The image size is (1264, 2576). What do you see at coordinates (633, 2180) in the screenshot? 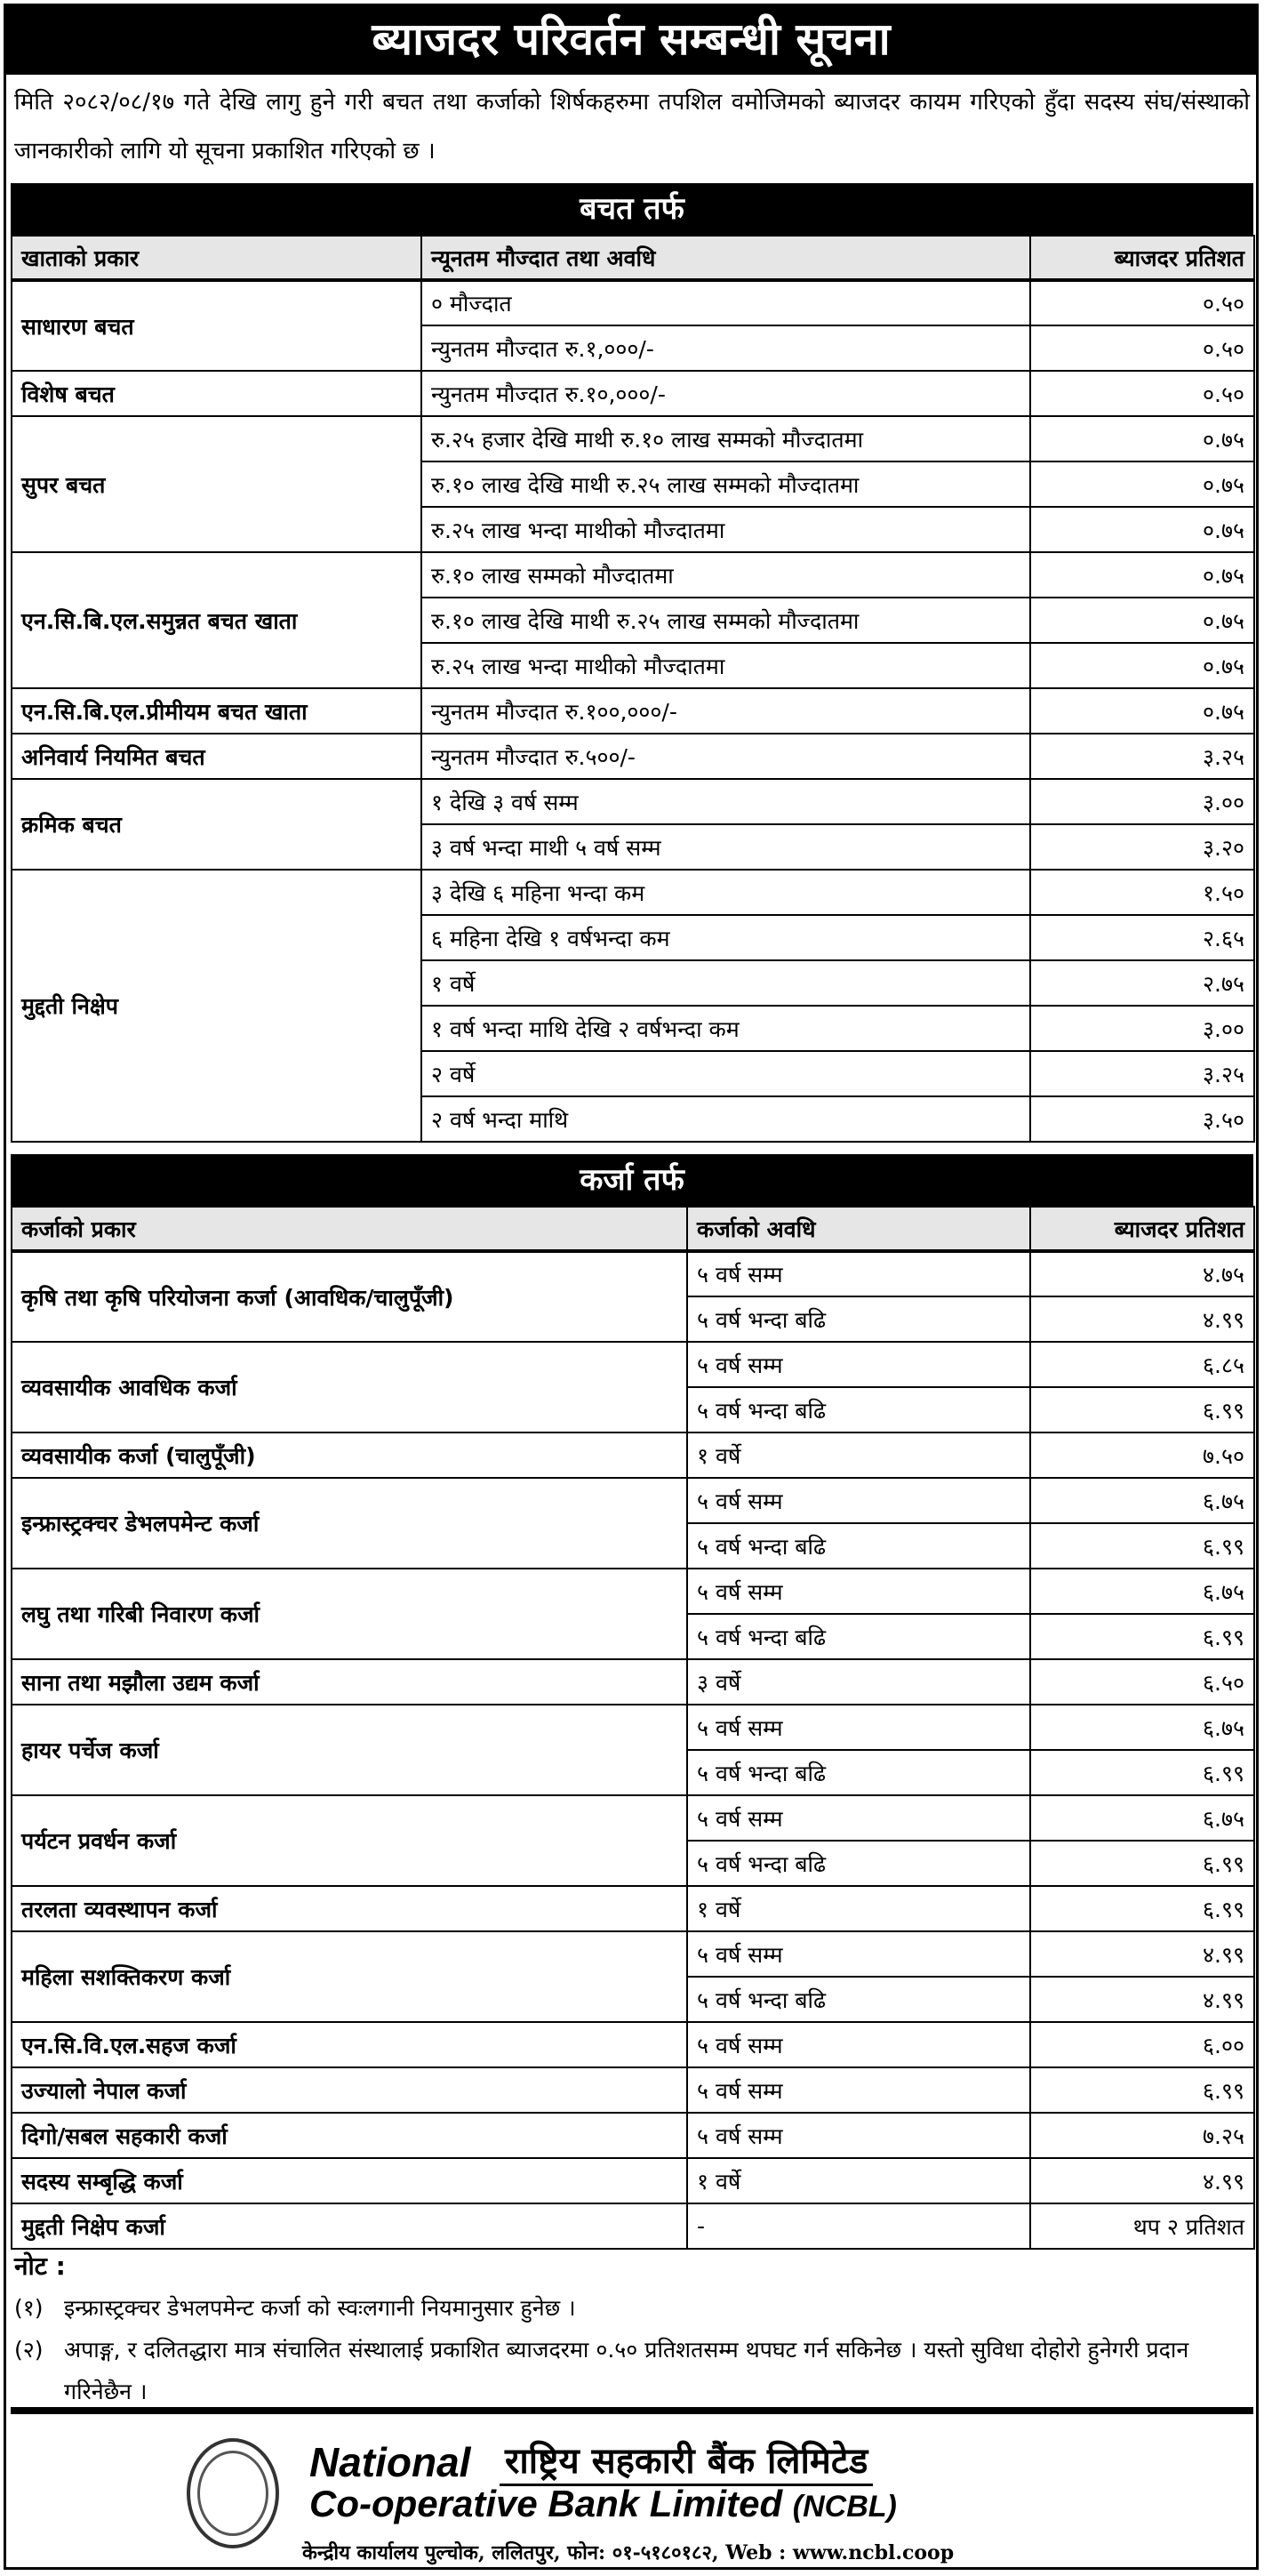
I see `table-row: सदस्य सम्बृद्धि कर्जा १ वर्षे ४.९९` at bounding box center [633, 2180].